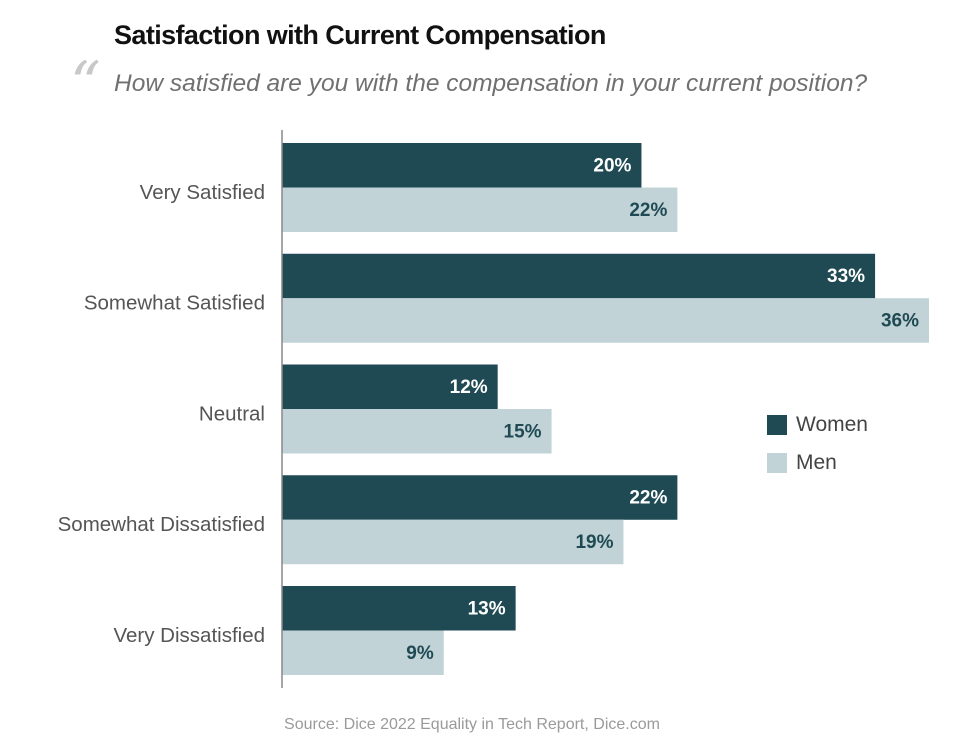  Describe the element at coordinates (462, 165) in the screenshot. I see `bar-women-very-satisfied` at that location.